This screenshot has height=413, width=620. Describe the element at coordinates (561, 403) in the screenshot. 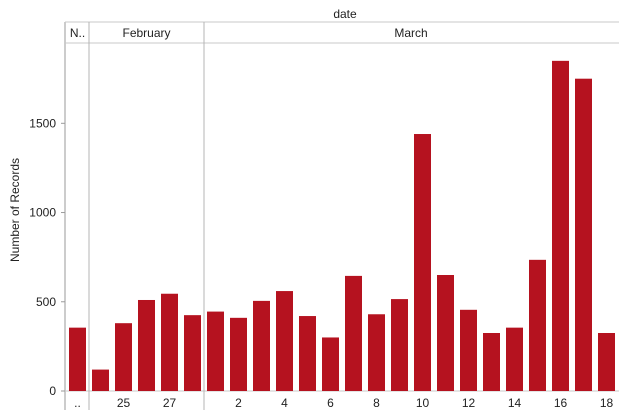

I see `x-tick-label: 16` at that location.